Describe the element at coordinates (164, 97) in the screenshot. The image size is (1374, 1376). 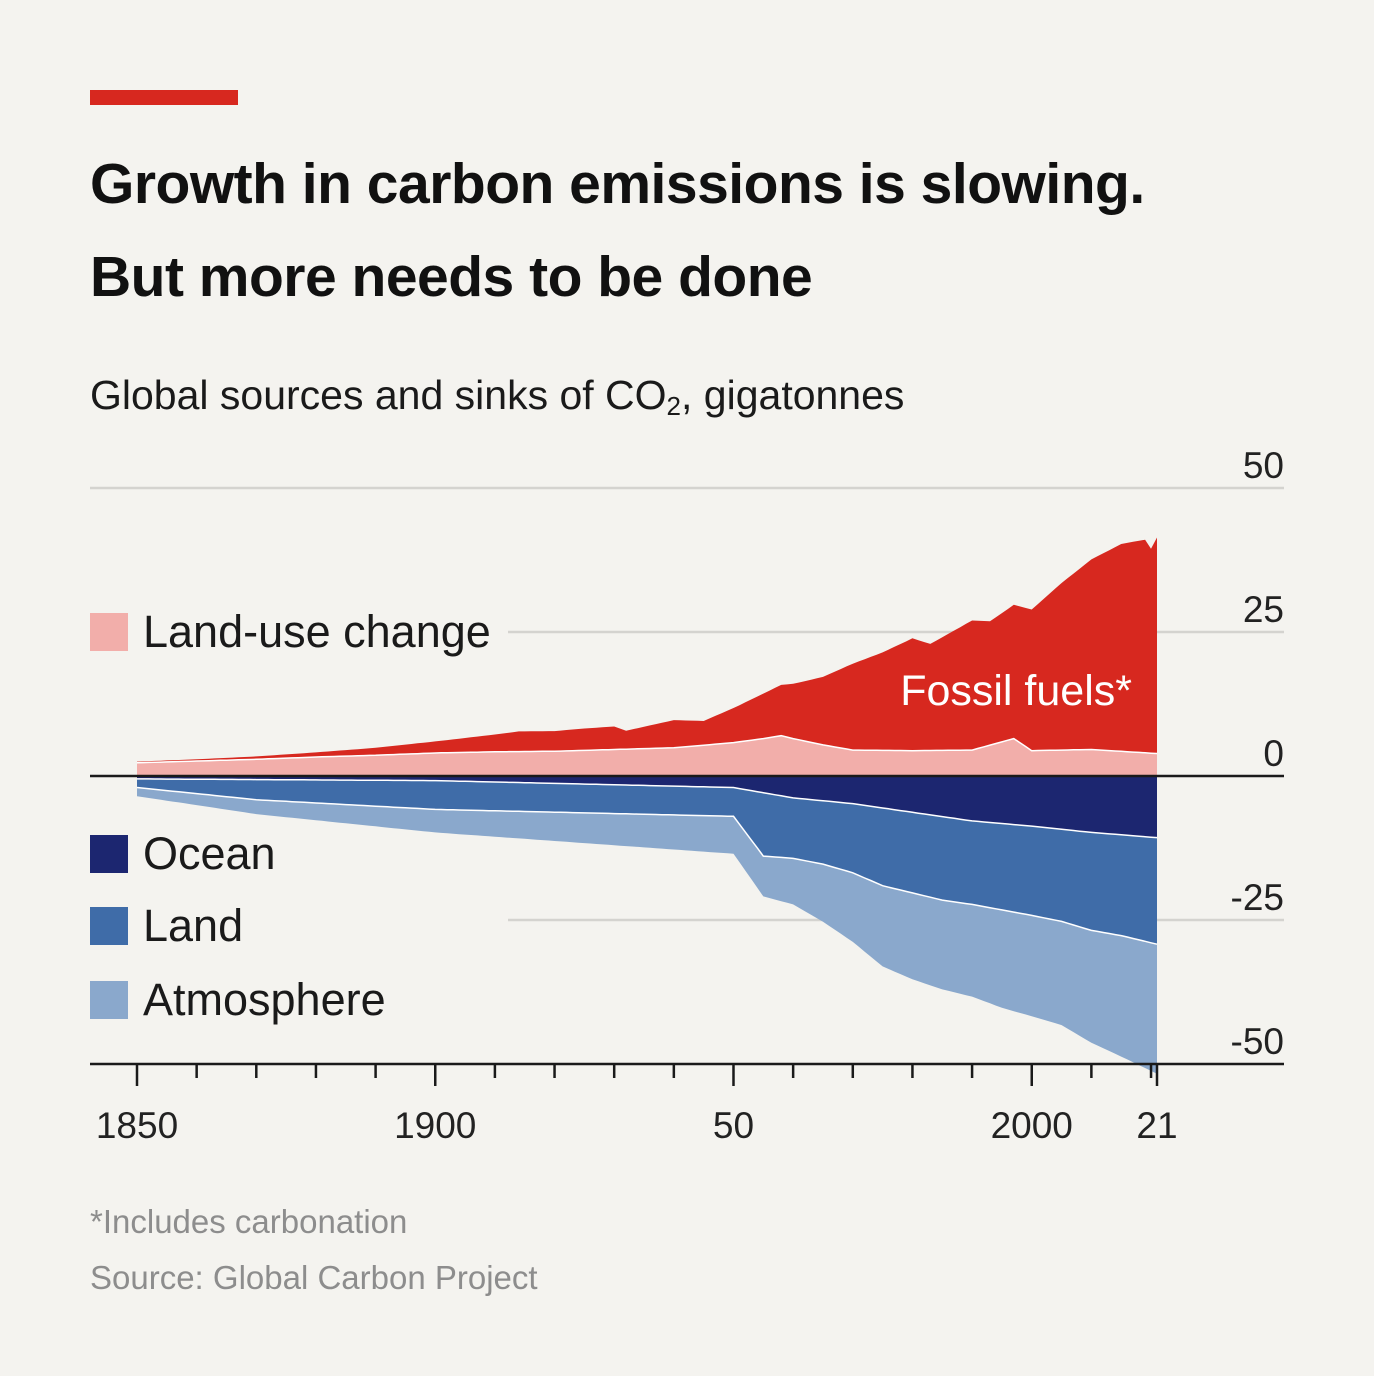
I see `accent-bar` at that location.